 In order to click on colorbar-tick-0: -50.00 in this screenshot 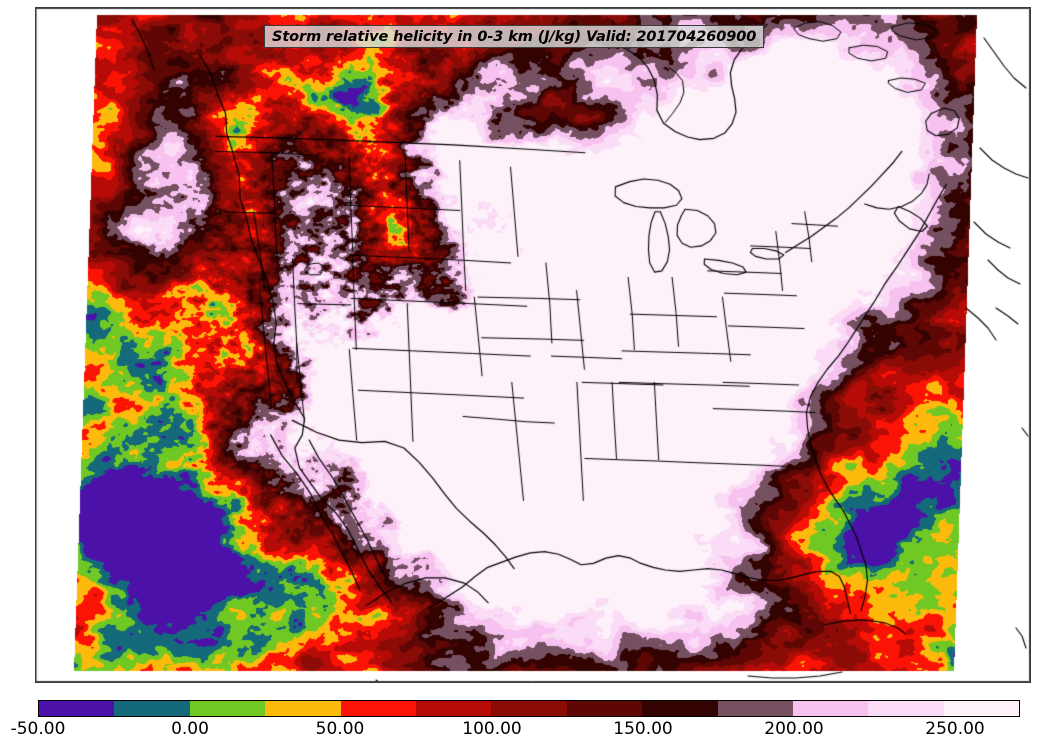, I will do `click(38, 729)`.